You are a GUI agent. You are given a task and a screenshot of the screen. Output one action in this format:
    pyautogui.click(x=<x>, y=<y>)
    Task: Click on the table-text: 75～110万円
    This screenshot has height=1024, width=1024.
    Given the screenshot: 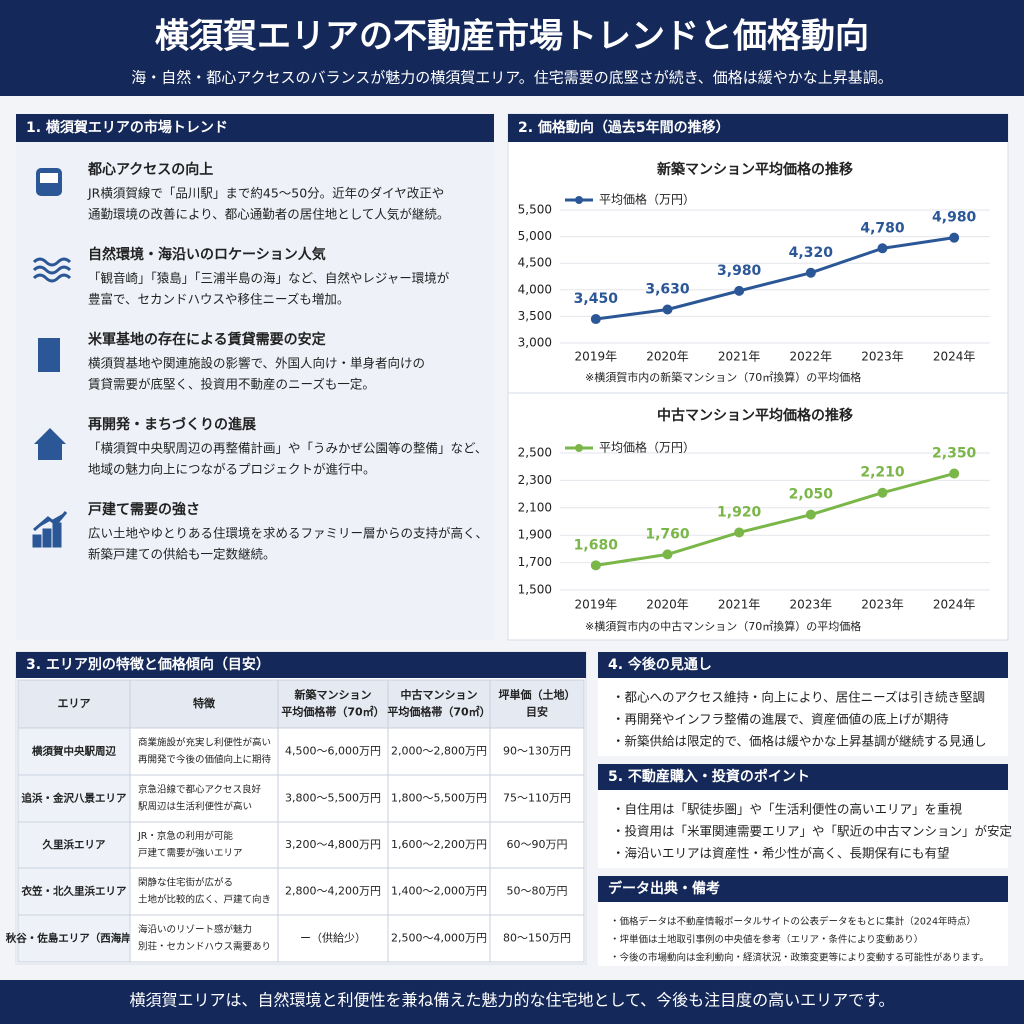 What is the action you would take?
    pyautogui.click(x=537, y=798)
    